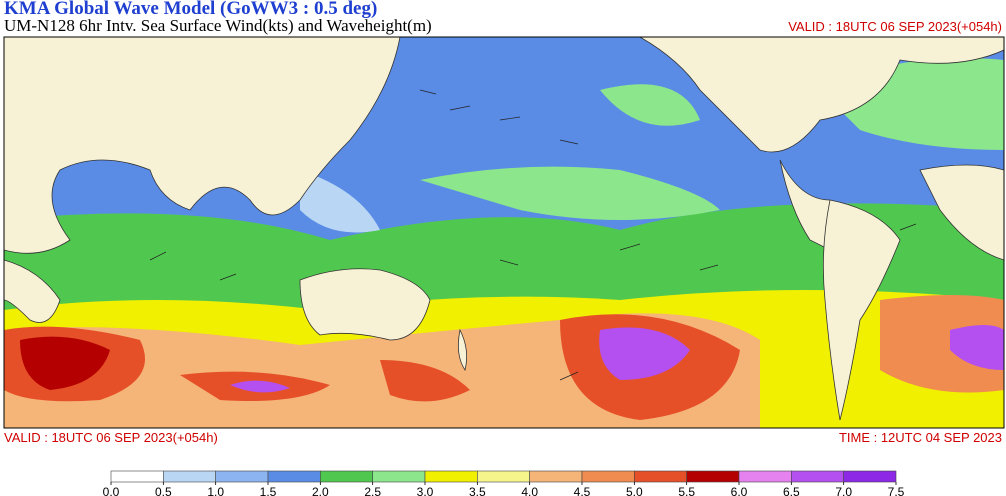  I want to click on colorbar-tick-label: 1.0, so click(215, 490).